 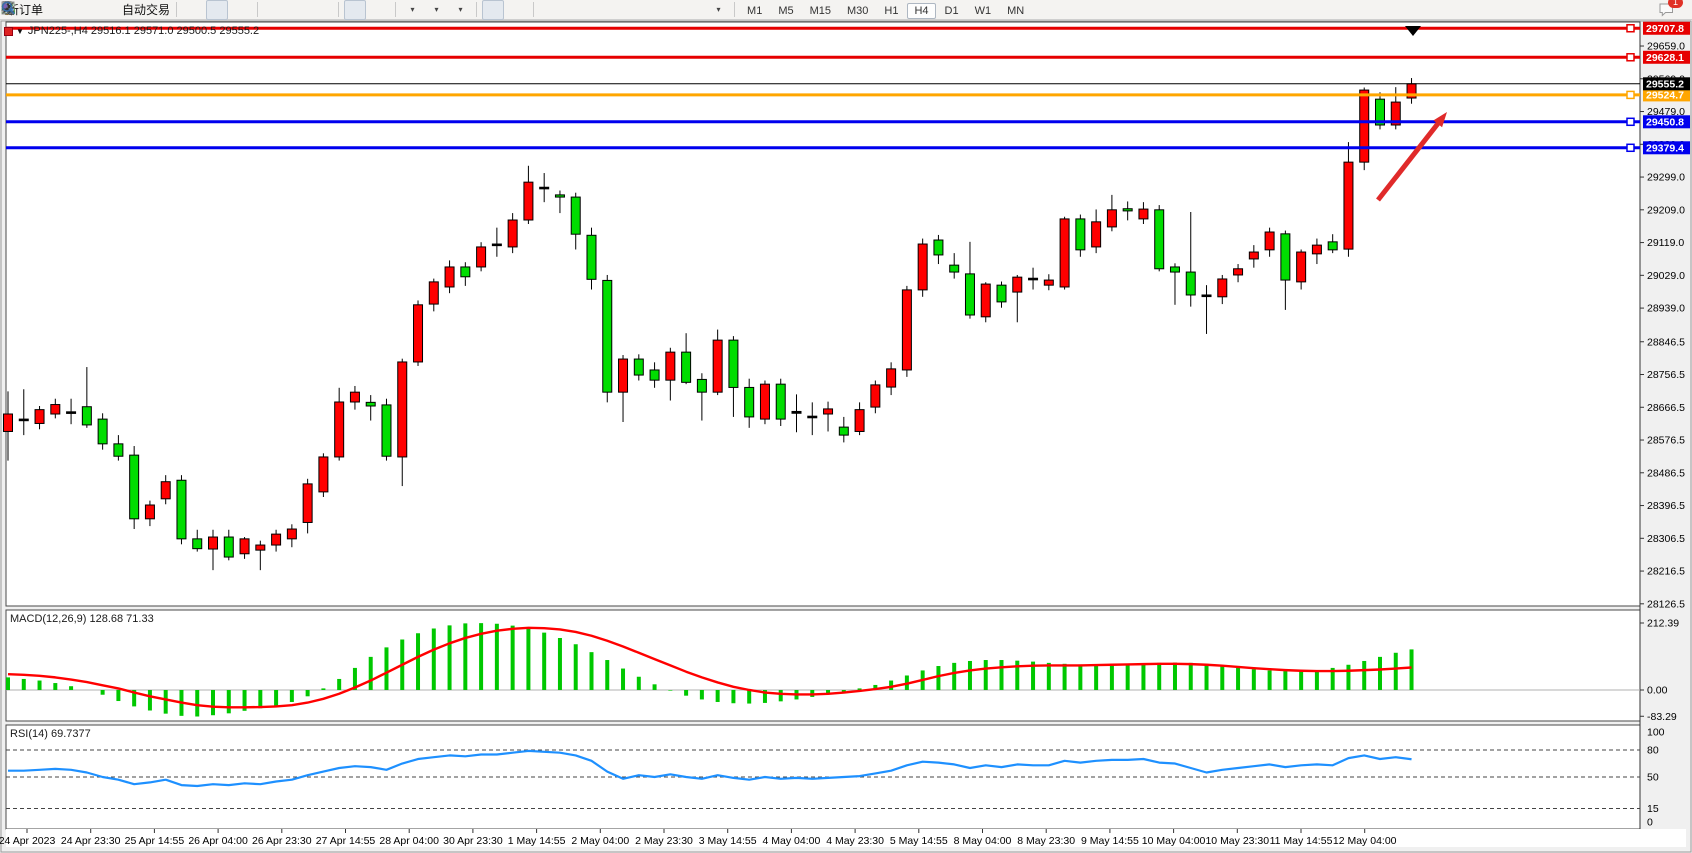 I want to click on notification-badge: 1, so click(x=1675, y=4).